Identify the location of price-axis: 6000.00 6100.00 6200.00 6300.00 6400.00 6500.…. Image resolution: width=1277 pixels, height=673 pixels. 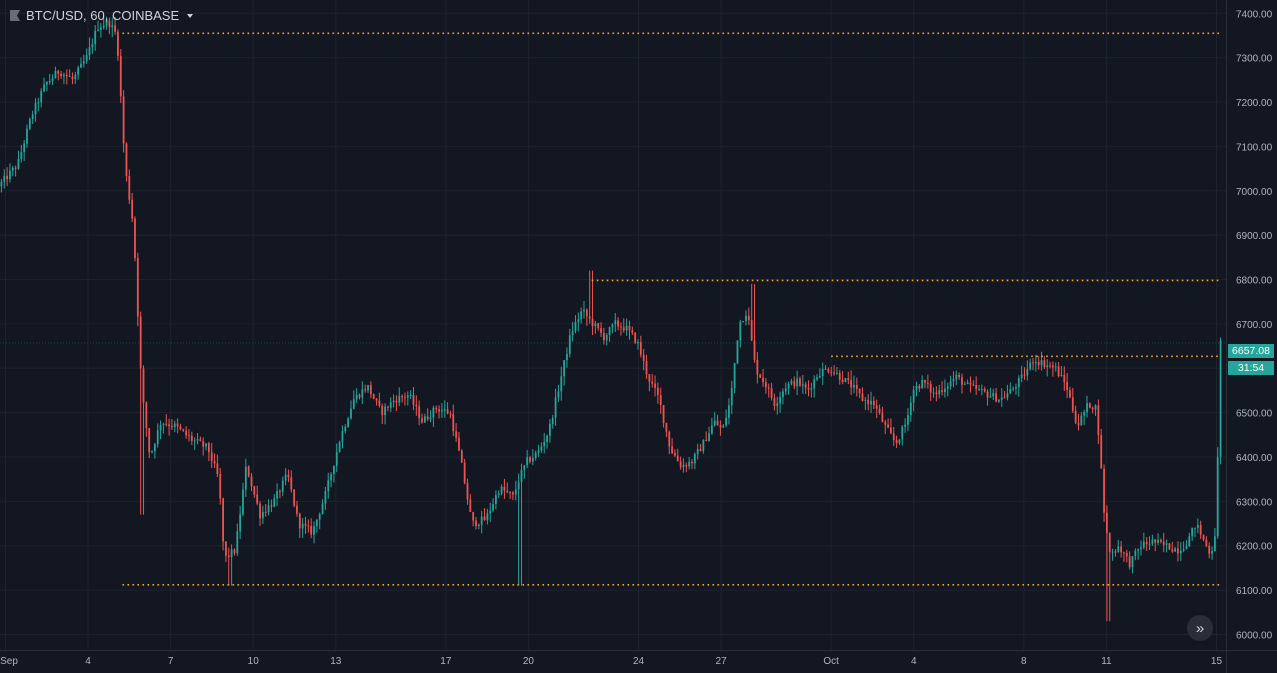
(1249, 336).